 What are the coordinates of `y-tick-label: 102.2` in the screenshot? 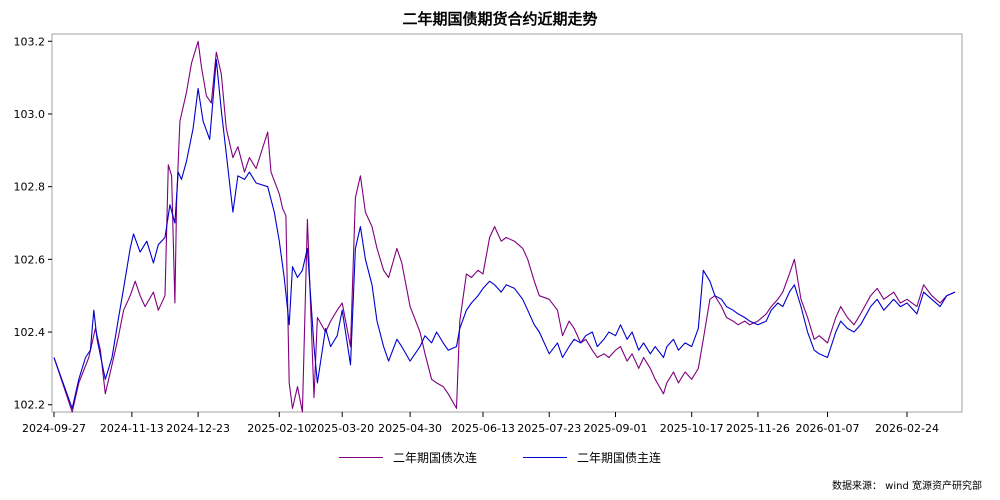 It's located at (30, 405).